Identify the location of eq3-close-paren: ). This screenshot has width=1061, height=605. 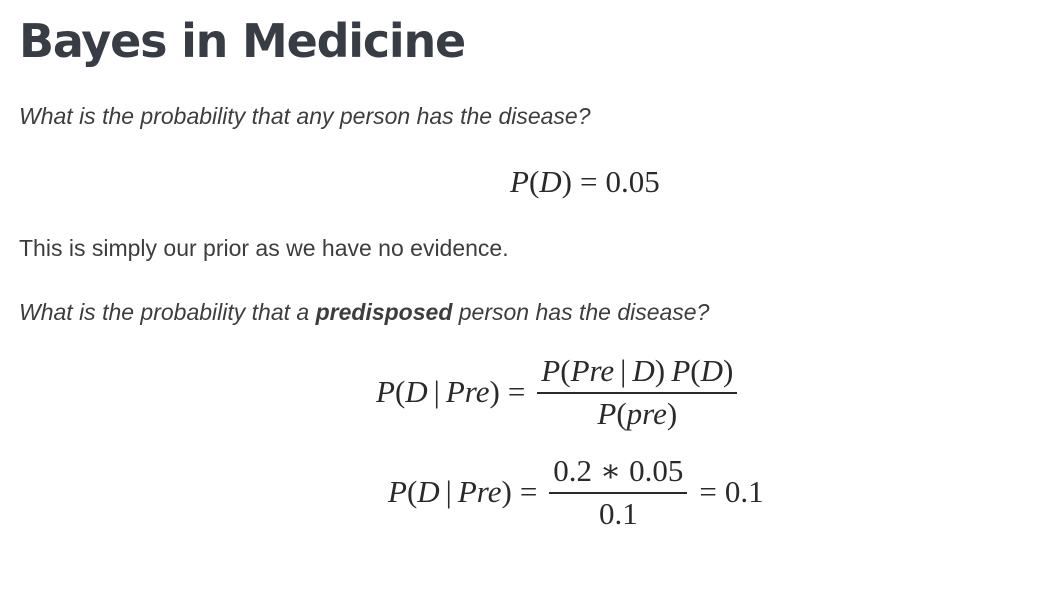
(506, 492).